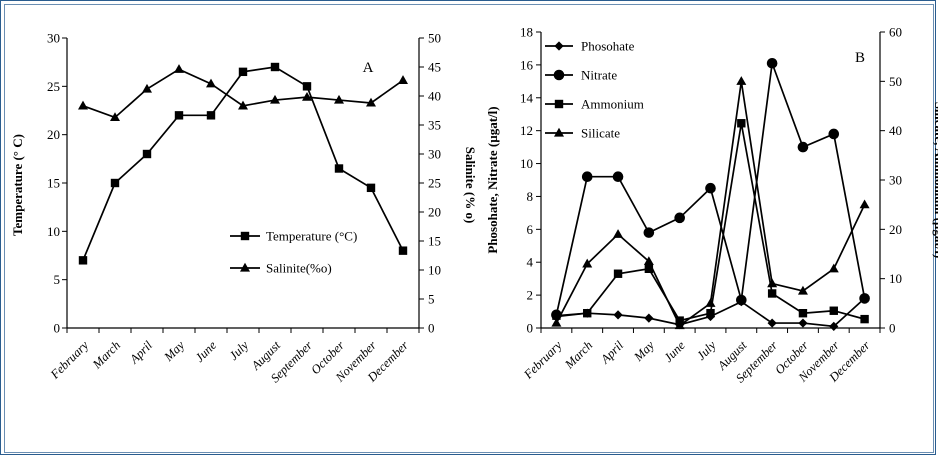 This screenshot has height=457, width=938. Describe the element at coordinates (17, 185) in the screenshot. I see `left-axis-title: Temperature (° C)` at that location.